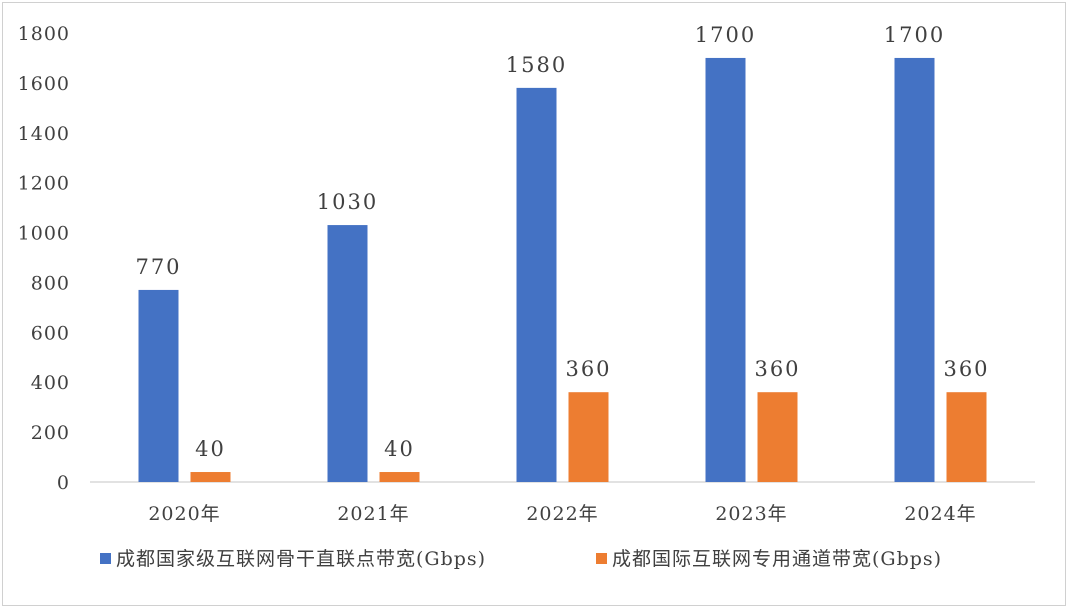  What do you see at coordinates (50, 333) in the screenshot?
I see `y-tick-label: 600` at bounding box center [50, 333].